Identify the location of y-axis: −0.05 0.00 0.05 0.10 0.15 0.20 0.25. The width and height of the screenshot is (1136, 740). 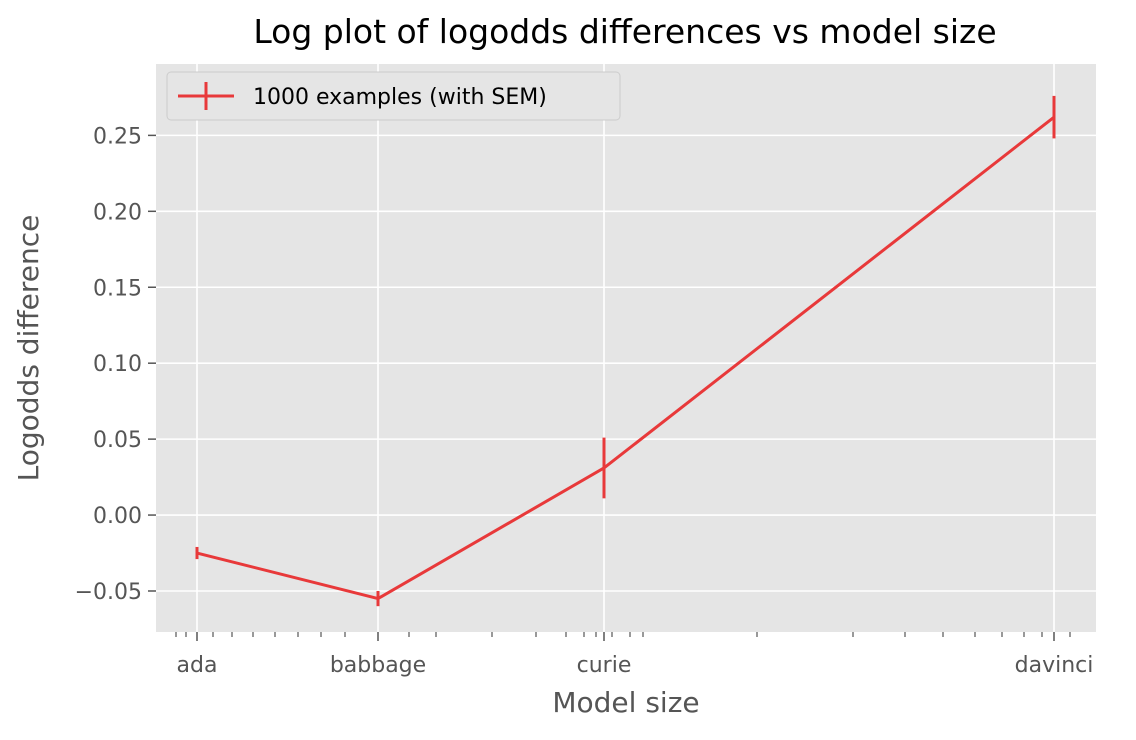
(115, 364).